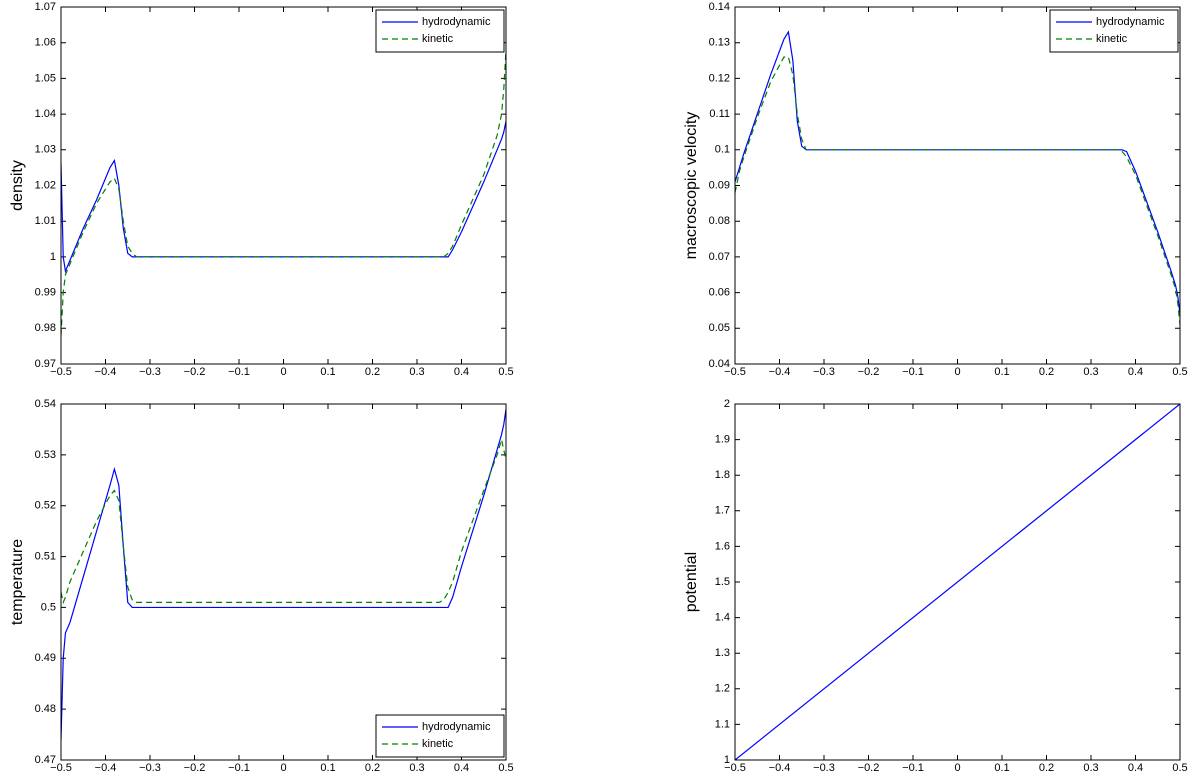 The height and width of the screenshot is (780, 1195). Describe the element at coordinates (722, 689) in the screenshot. I see `y-tick-label: 1.2` at that location.